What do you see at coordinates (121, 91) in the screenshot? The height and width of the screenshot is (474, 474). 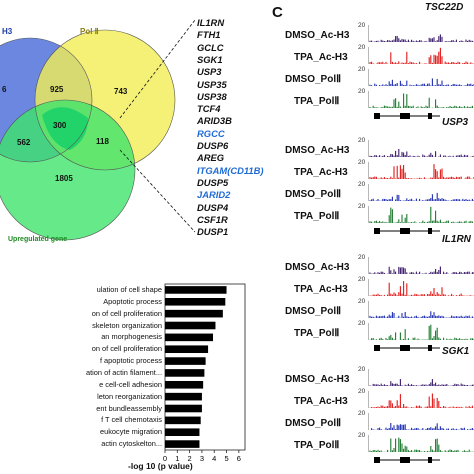 I see `venn-count-b-only: 743` at bounding box center [121, 91].